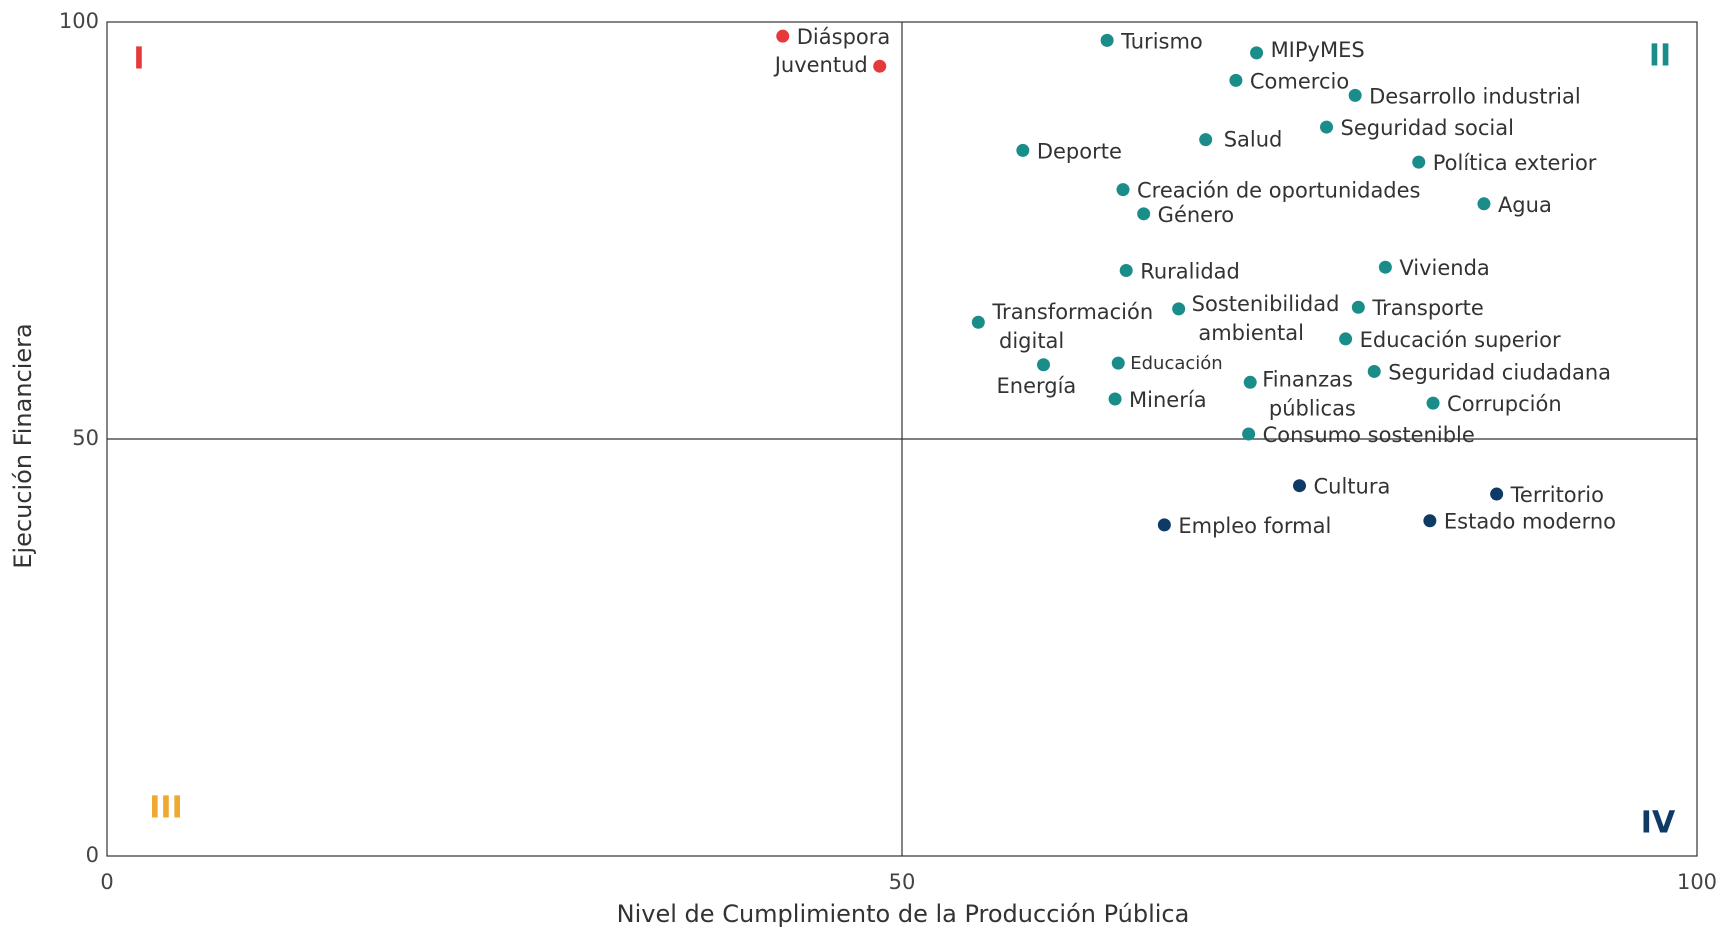  What do you see at coordinates (138, 59) in the screenshot?
I see `quadrant-label: I` at bounding box center [138, 59].